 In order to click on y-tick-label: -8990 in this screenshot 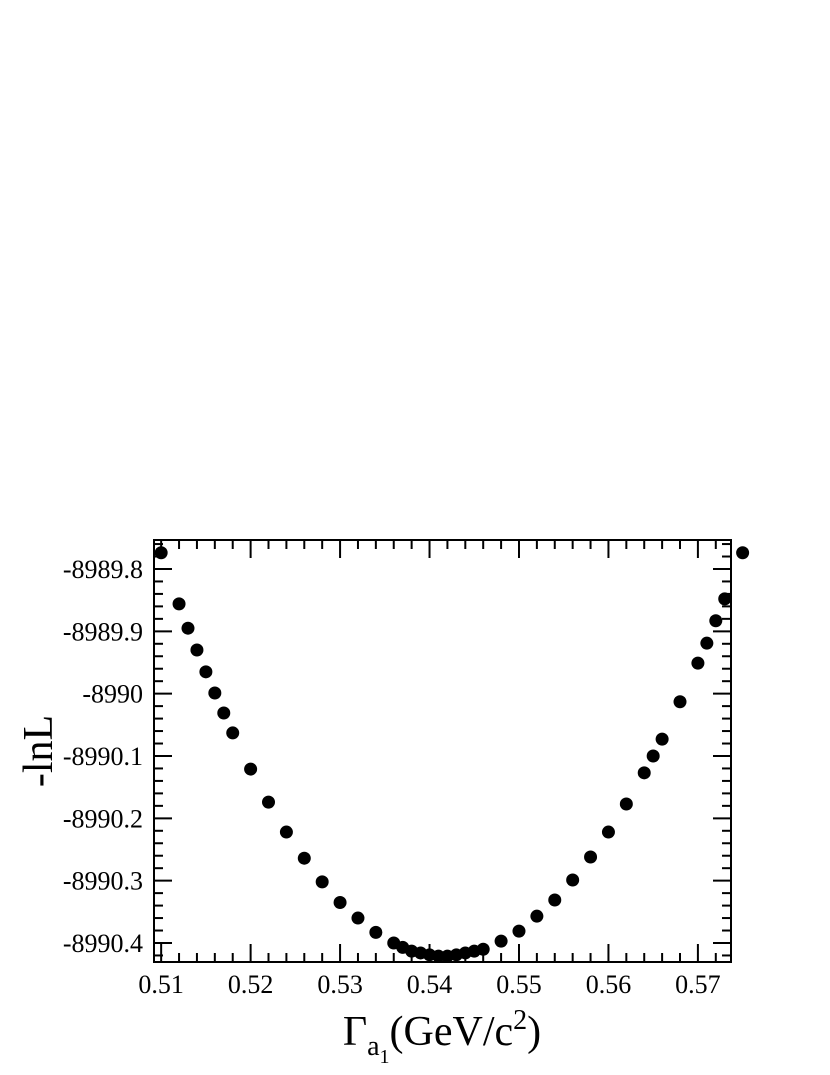, I will do `click(112, 694)`.